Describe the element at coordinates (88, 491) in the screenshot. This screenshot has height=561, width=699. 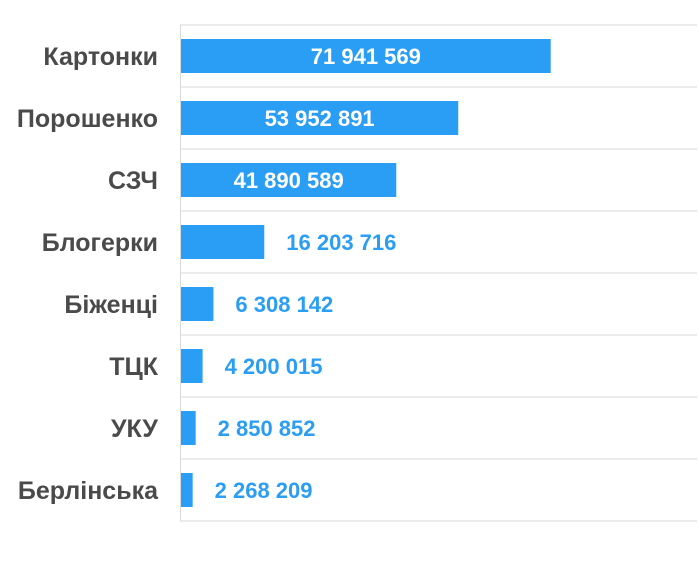
I see `category-label: Берлінська` at that location.